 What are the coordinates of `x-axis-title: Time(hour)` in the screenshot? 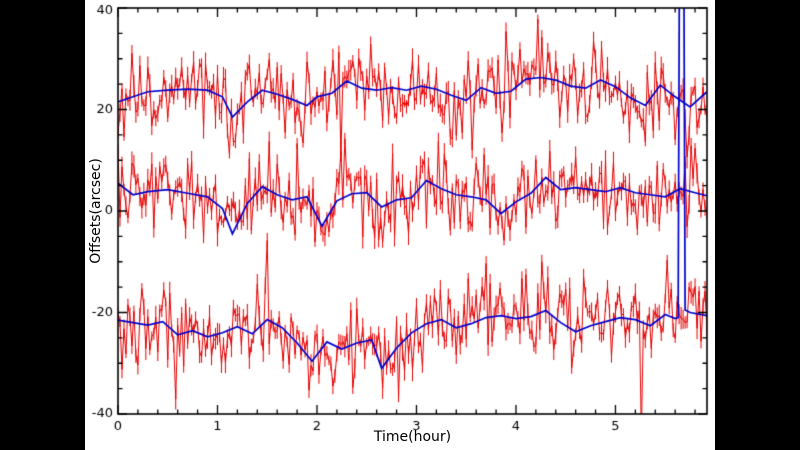 It's located at (412, 437).